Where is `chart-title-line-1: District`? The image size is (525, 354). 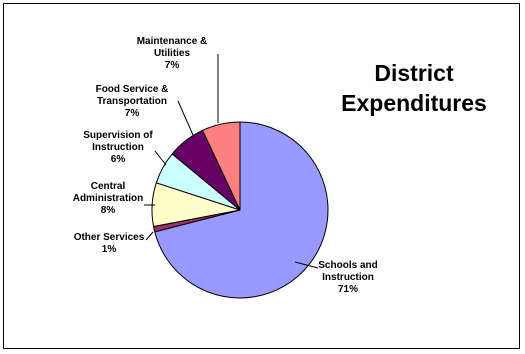 chart-title-line-1: District is located at coordinates (414, 73).